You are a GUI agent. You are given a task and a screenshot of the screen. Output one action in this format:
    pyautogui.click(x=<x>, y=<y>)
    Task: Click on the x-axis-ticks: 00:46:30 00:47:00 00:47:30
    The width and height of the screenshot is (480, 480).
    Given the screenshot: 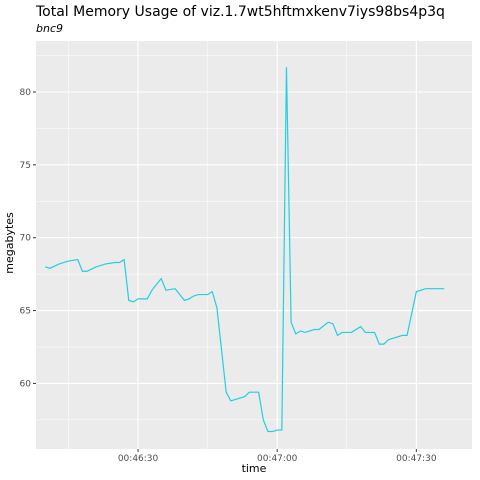 What is the action you would take?
    pyautogui.click(x=277, y=456)
    